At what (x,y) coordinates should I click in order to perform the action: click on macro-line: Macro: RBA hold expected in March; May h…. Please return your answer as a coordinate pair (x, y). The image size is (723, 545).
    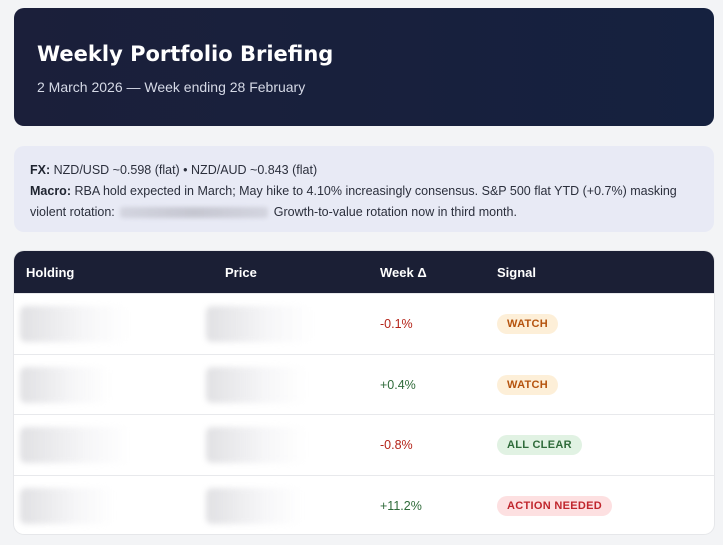
    Looking at the image, I should click on (364, 202).